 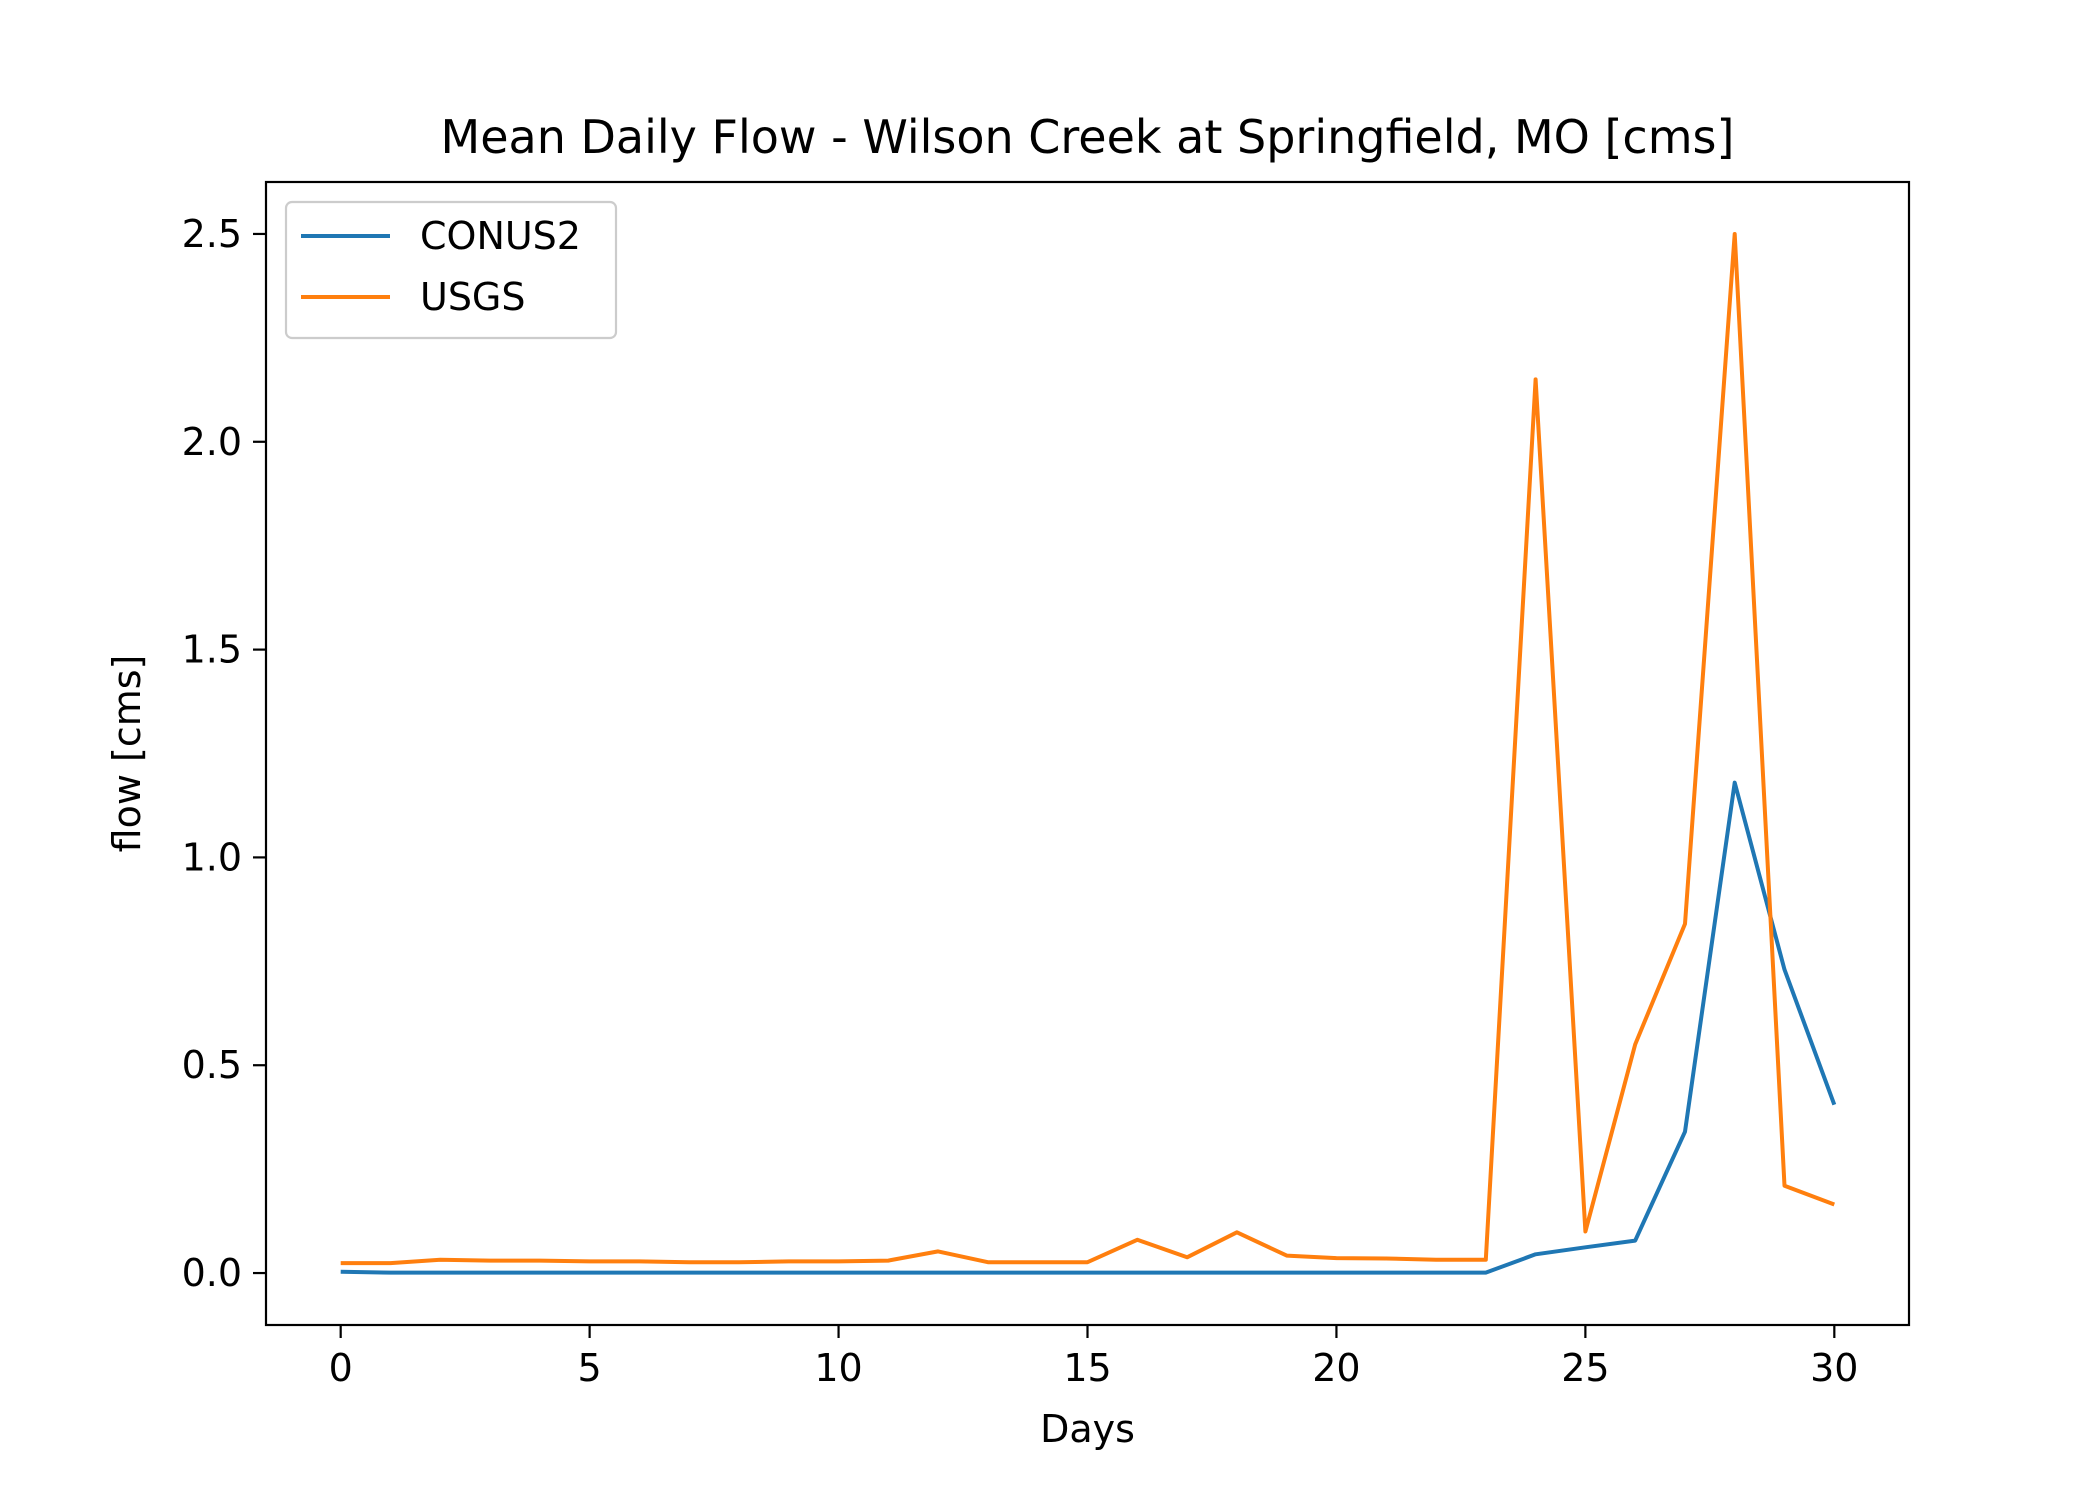 I want to click on x-tick-label: 25, so click(x=1585, y=1368).